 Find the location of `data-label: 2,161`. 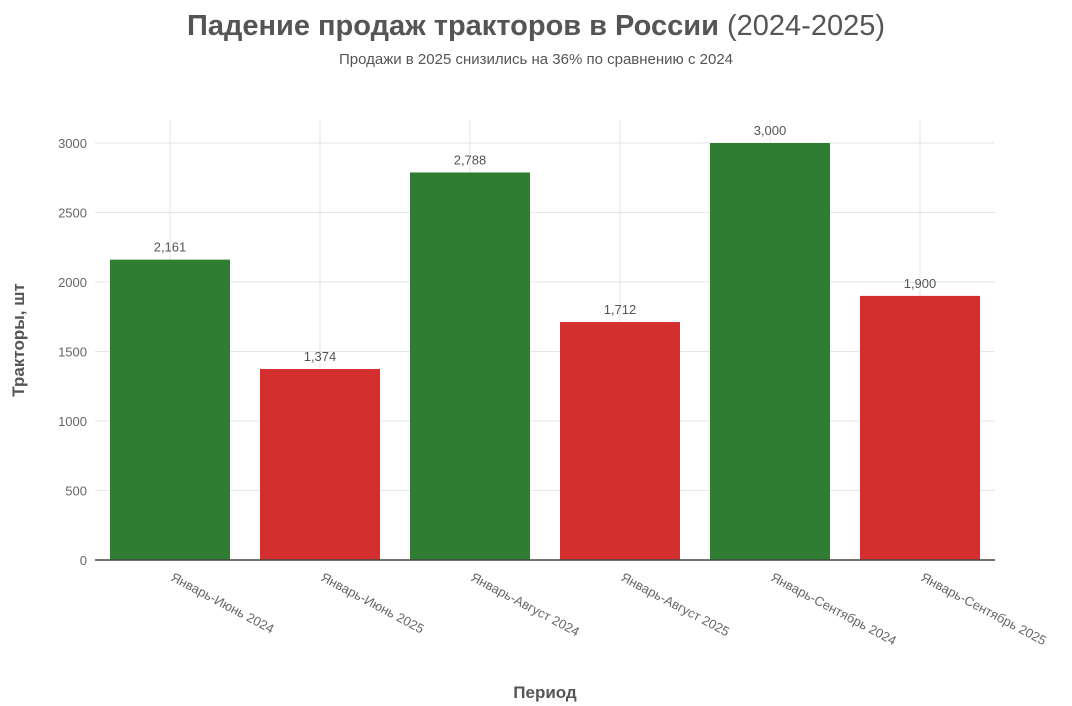

data-label: 2,161 is located at coordinates (170, 247).